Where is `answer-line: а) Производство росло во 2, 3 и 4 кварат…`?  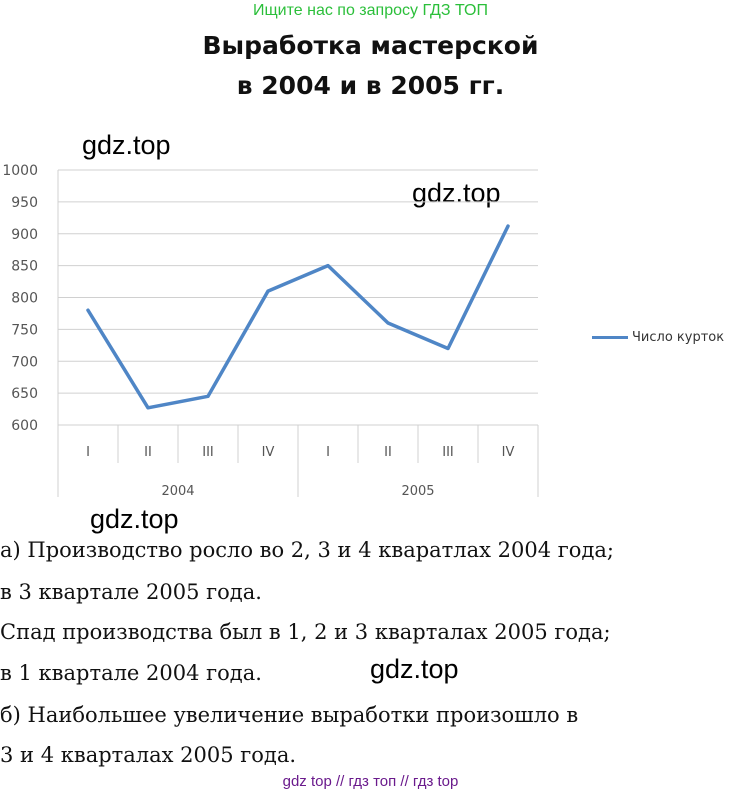
answer-line: а) Производство росло во 2, 3 и 4 кварат… is located at coordinates (307, 550).